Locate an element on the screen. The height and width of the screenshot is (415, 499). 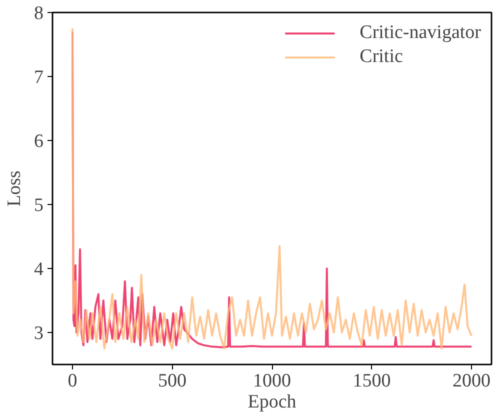
y-tick-label: 8 is located at coordinates (39, 13).